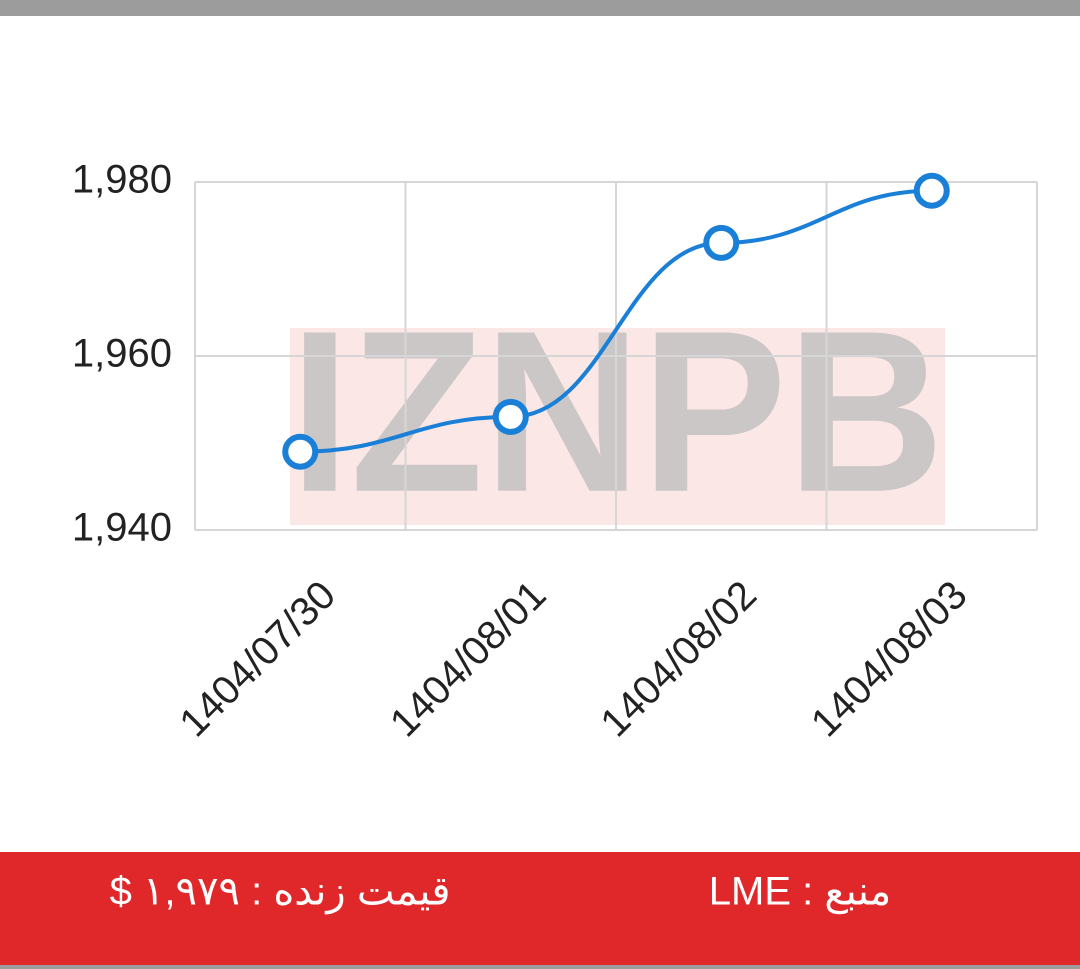 Image resolution: width=1080 pixels, height=969 pixels. Describe the element at coordinates (468, 659) in the screenshot. I see `x-tick-label: 1404/08/01` at that location.